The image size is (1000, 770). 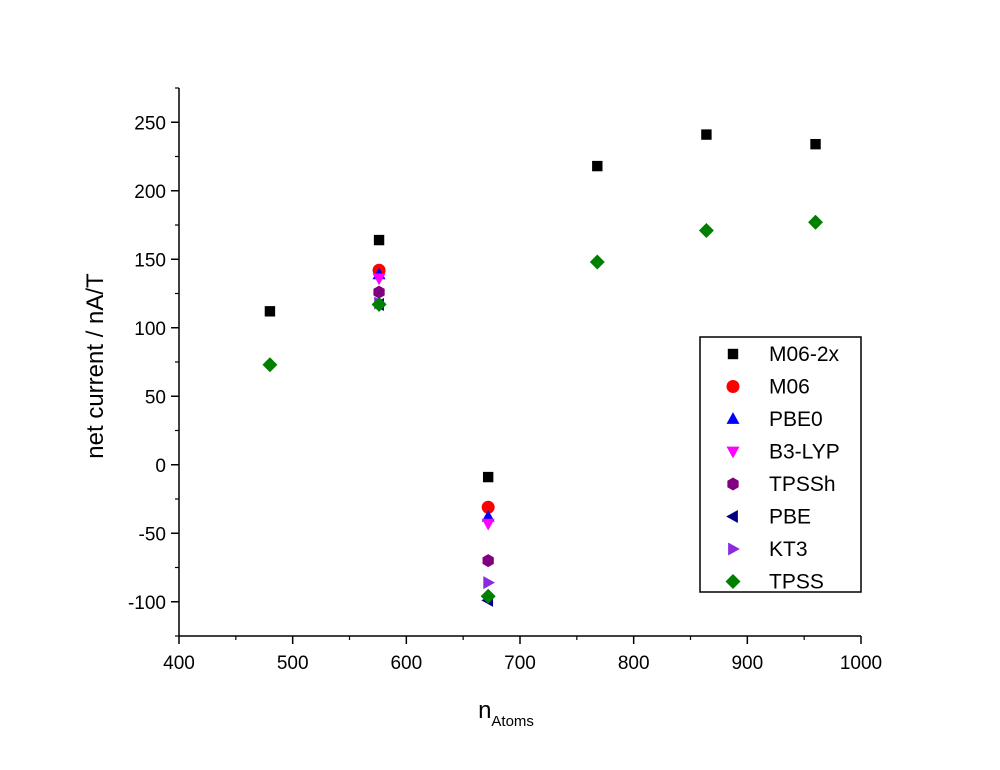 What do you see at coordinates (179, 663) in the screenshot?
I see `x-tick-label: 400` at bounding box center [179, 663].